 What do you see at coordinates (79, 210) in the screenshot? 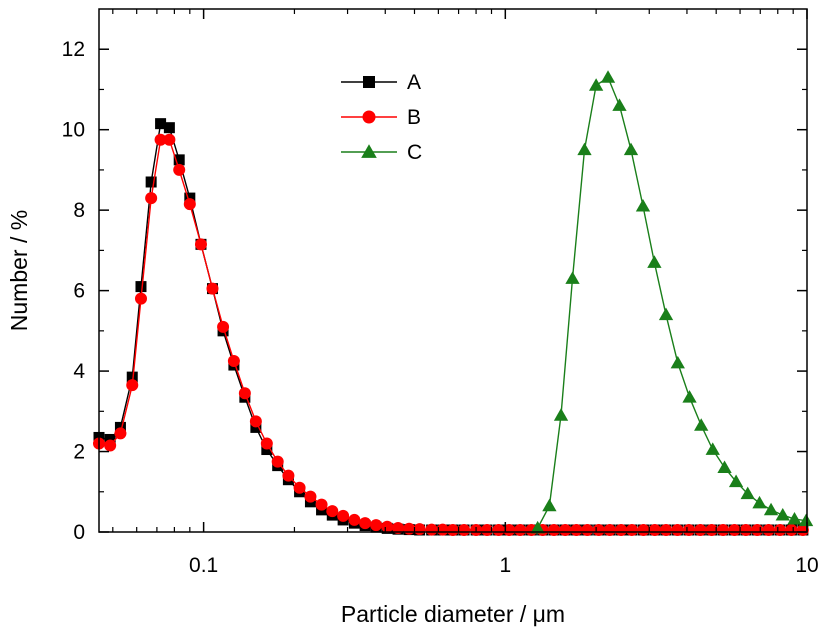
I see `y-tick-label: 8` at bounding box center [79, 210].